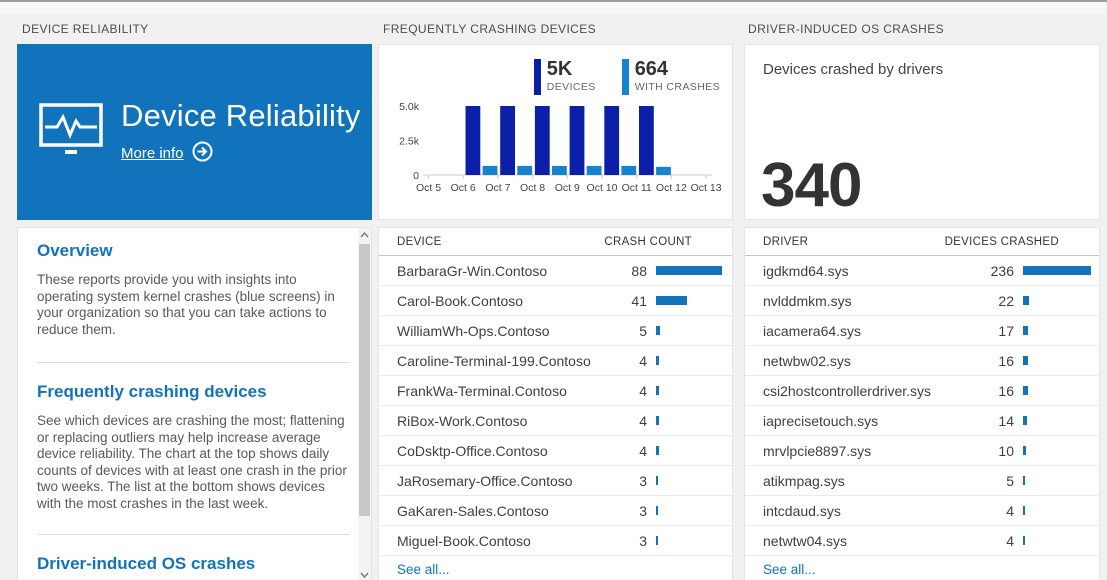 The height and width of the screenshot is (580, 1107). I want to click on table-row: WilliamWh-Ops.Contoso 5, so click(555, 331).